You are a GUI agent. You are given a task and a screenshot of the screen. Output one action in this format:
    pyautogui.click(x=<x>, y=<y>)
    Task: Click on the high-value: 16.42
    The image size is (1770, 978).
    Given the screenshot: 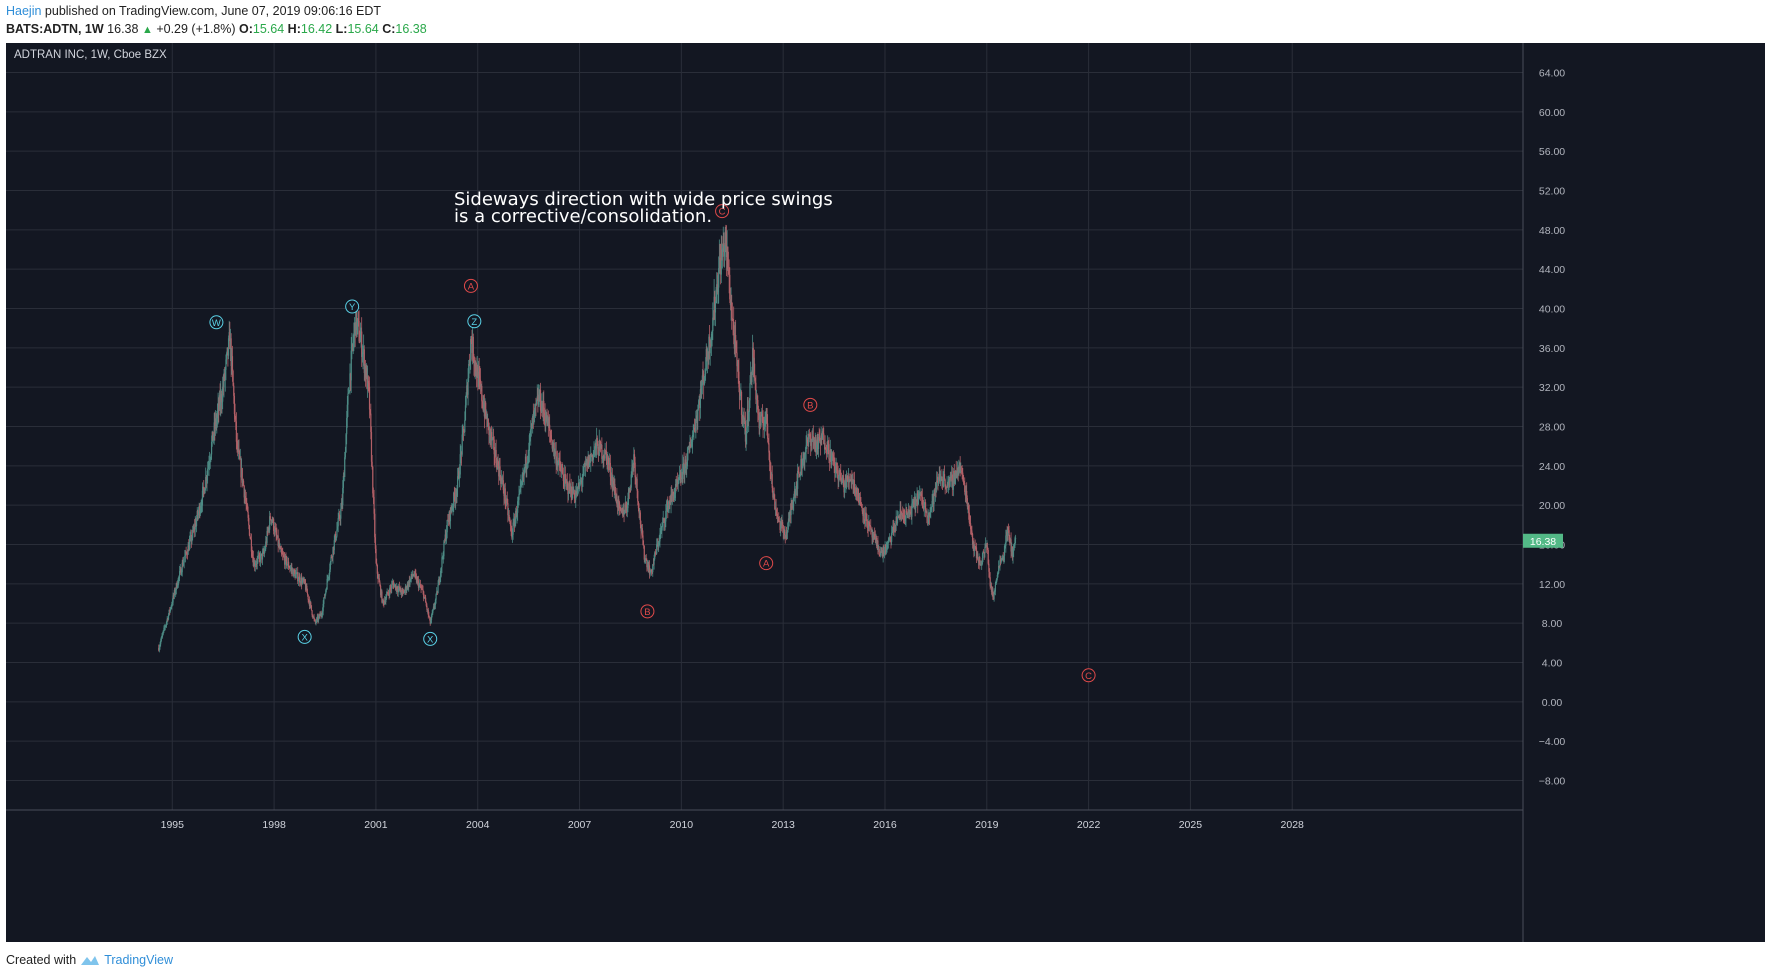 What is the action you would take?
    pyautogui.click(x=316, y=29)
    